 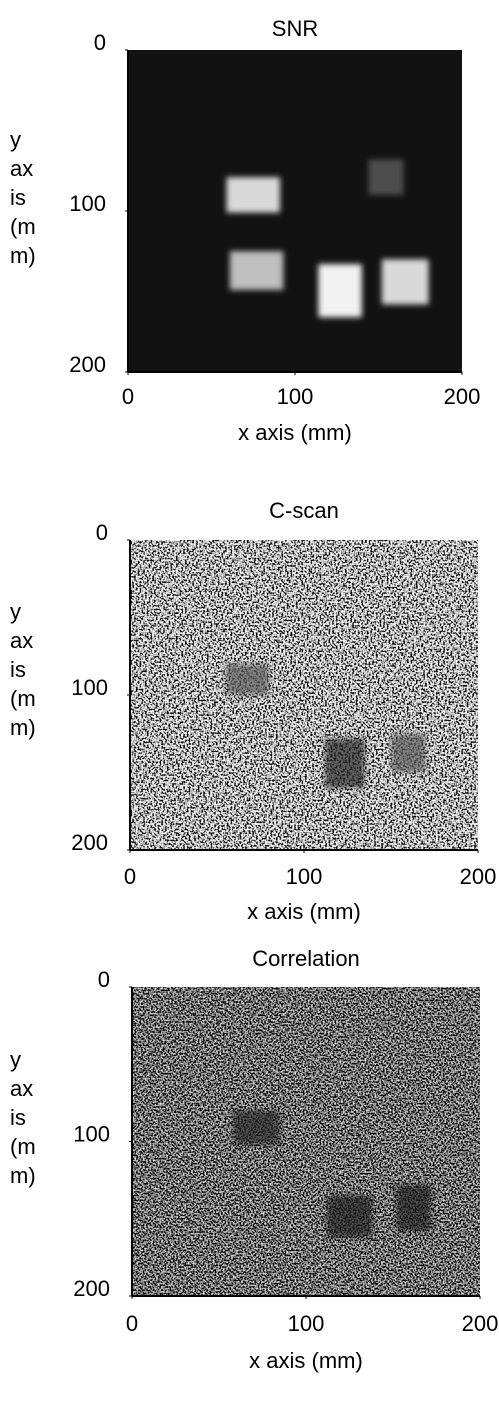 I want to click on chart-title: Correlation, so click(x=306, y=958).